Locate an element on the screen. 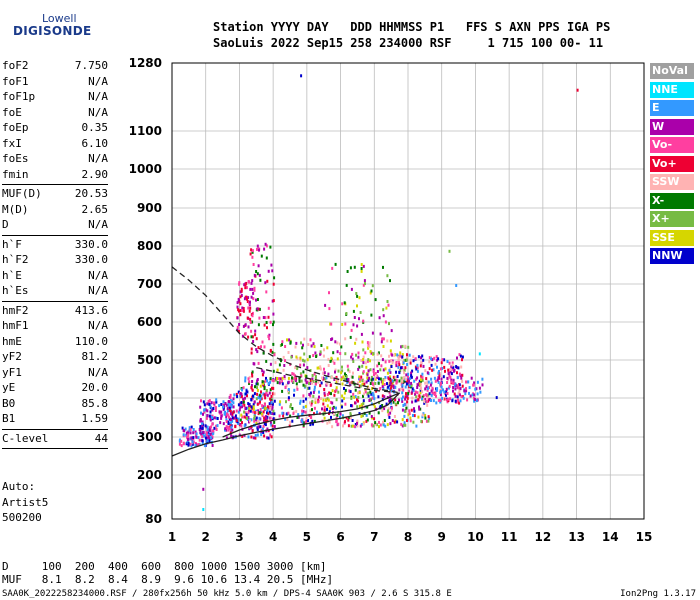  param-value: 0.35 is located at coordinates (95, 127).